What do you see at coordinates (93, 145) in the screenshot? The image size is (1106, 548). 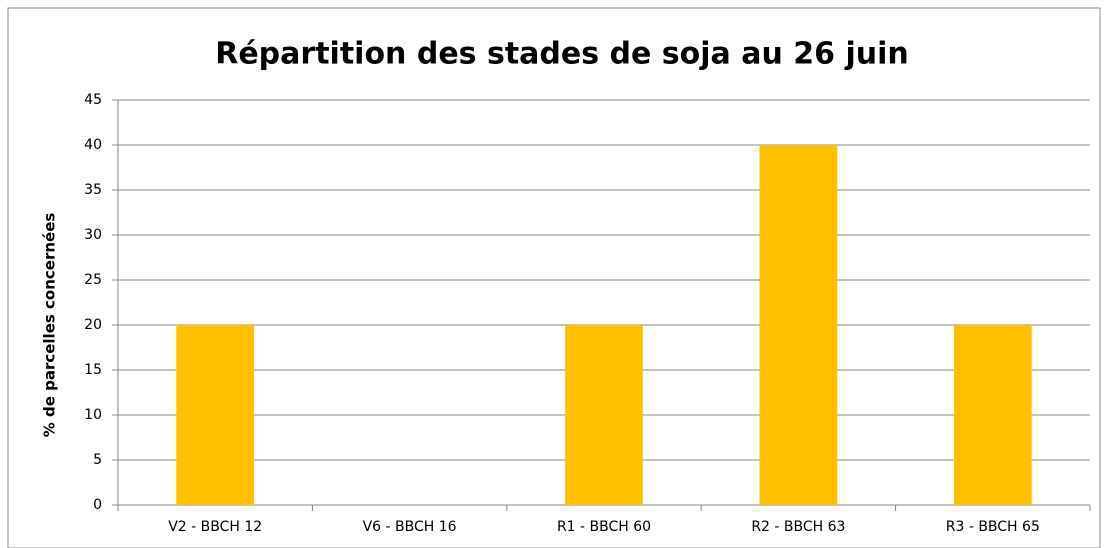 I see `y-tick-label: 40` at bounding box center [93, 145].